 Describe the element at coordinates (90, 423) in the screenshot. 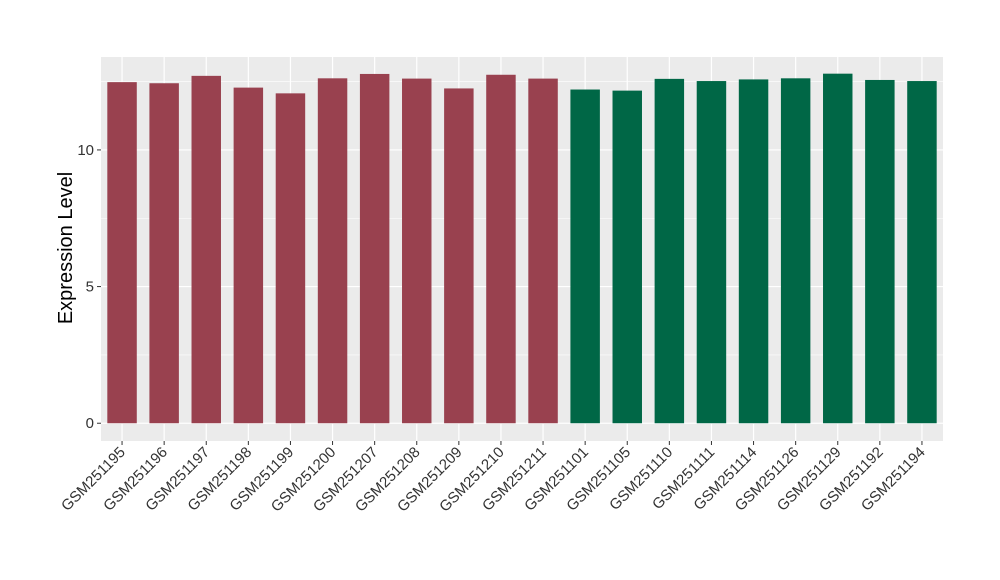

I see `y-tick-label: 0` at that location.